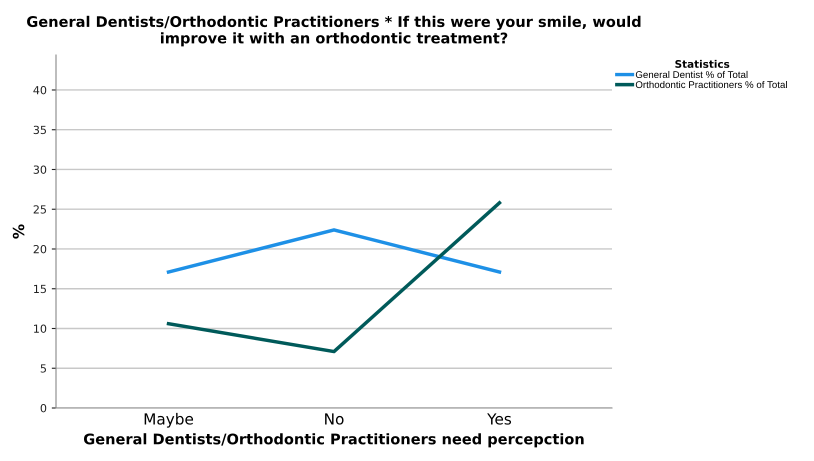 This screenshot has width=814, height=461. What do you see at coordinates (333, 31) in the screenshot?
I see `chart-title: General Dentists/Orthodontic Practitioners * If this were your smile, would improve it with an orthodontic treatment?` at bounding box center [333, 31].